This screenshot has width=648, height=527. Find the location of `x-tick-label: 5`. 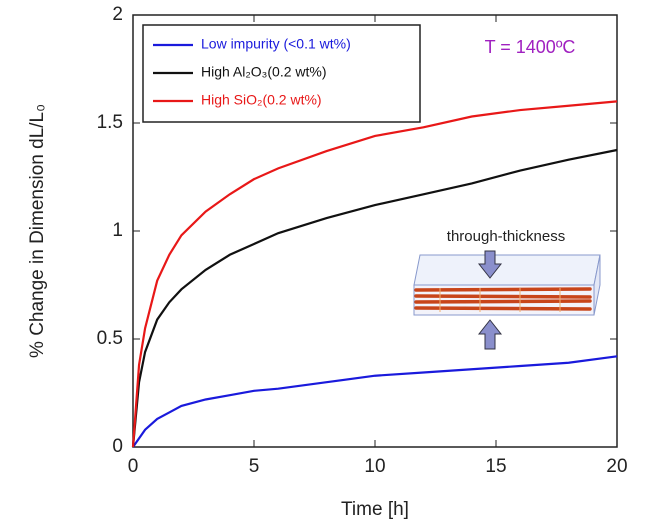

x-tick-label: 5 is located at coordinates (254, 466).